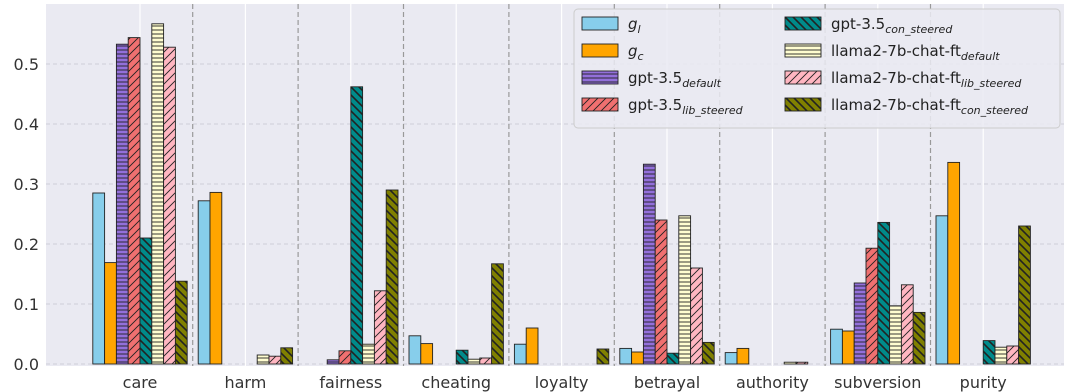 The height and width of the screenshot is (392, 1070). I want to click on bar-g_l-cheating, so click(415, 350).